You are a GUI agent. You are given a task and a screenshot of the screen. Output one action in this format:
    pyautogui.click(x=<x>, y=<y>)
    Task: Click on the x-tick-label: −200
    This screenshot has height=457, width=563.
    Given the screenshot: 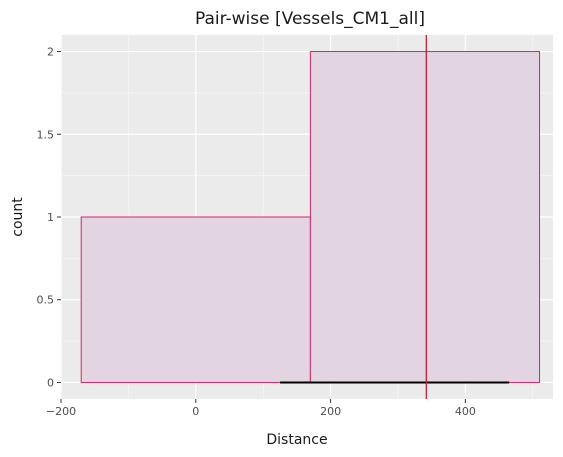 What is the action you would take?
    pyautogui.click(x=61, y=411)
    